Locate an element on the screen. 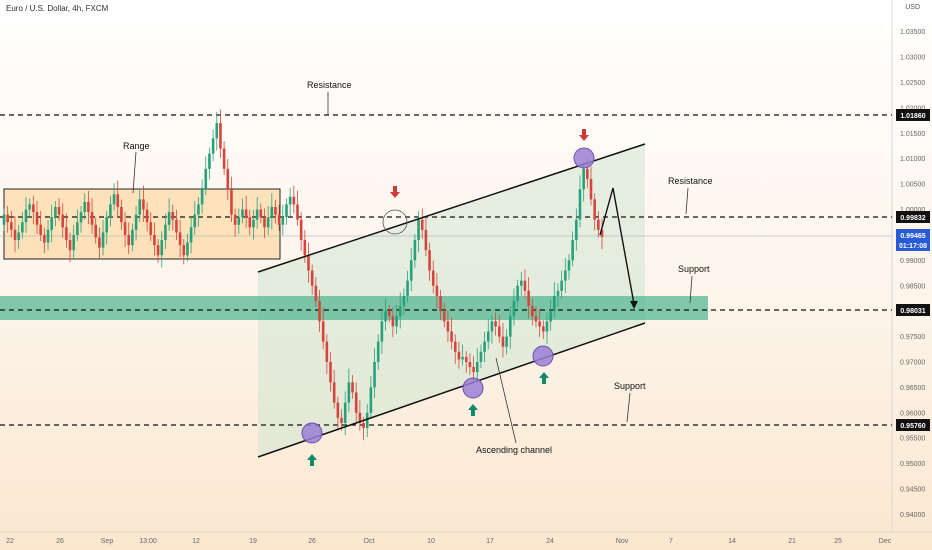 Image resolution: width=932 pixels, height=550 pixels. time-tick-label: 22 is located at coordinates (10, 541).